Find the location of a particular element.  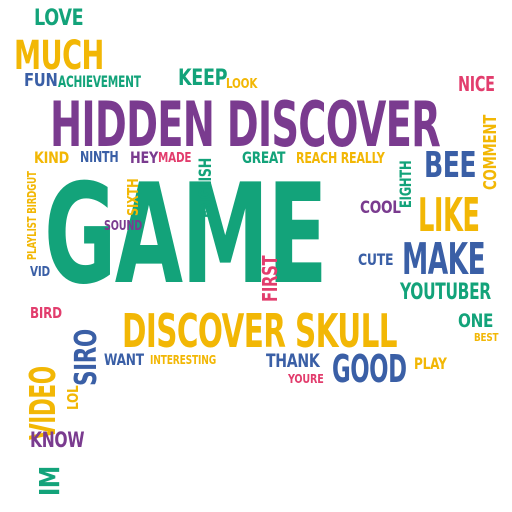

word-make: MAKE is located at coordinates (444, 259).